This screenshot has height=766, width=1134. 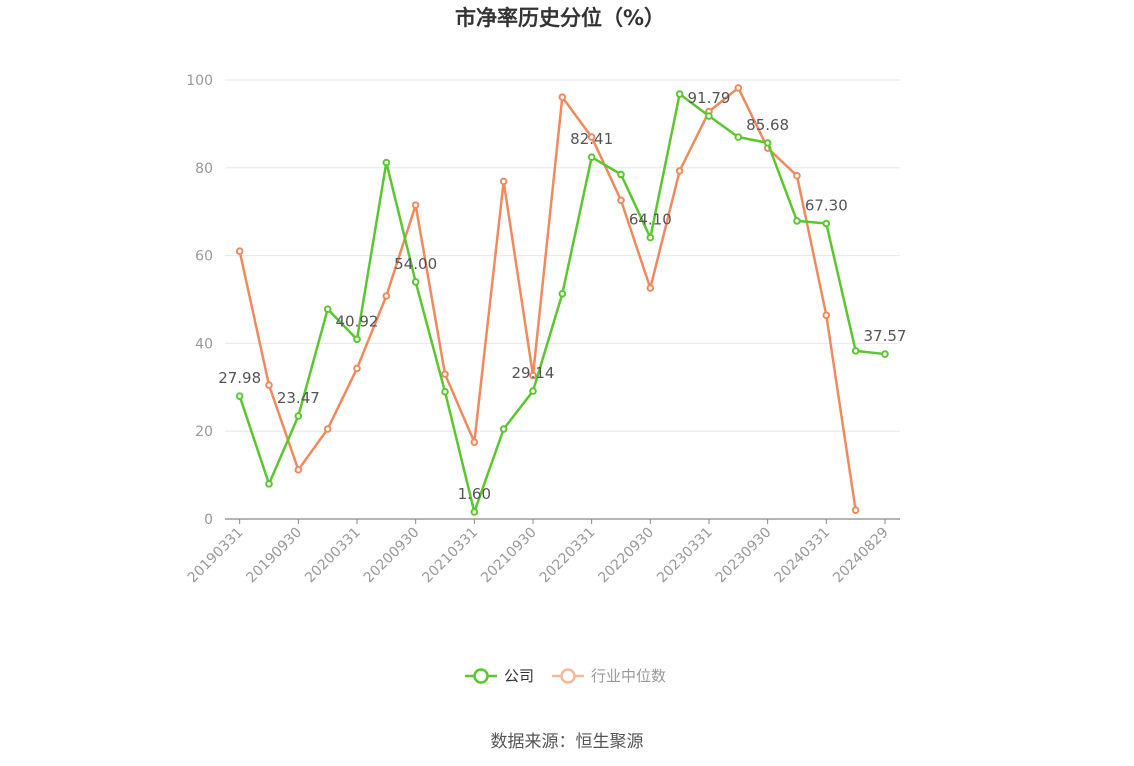 I want to click on data-label: 82.41, so click(x=591, y=139).